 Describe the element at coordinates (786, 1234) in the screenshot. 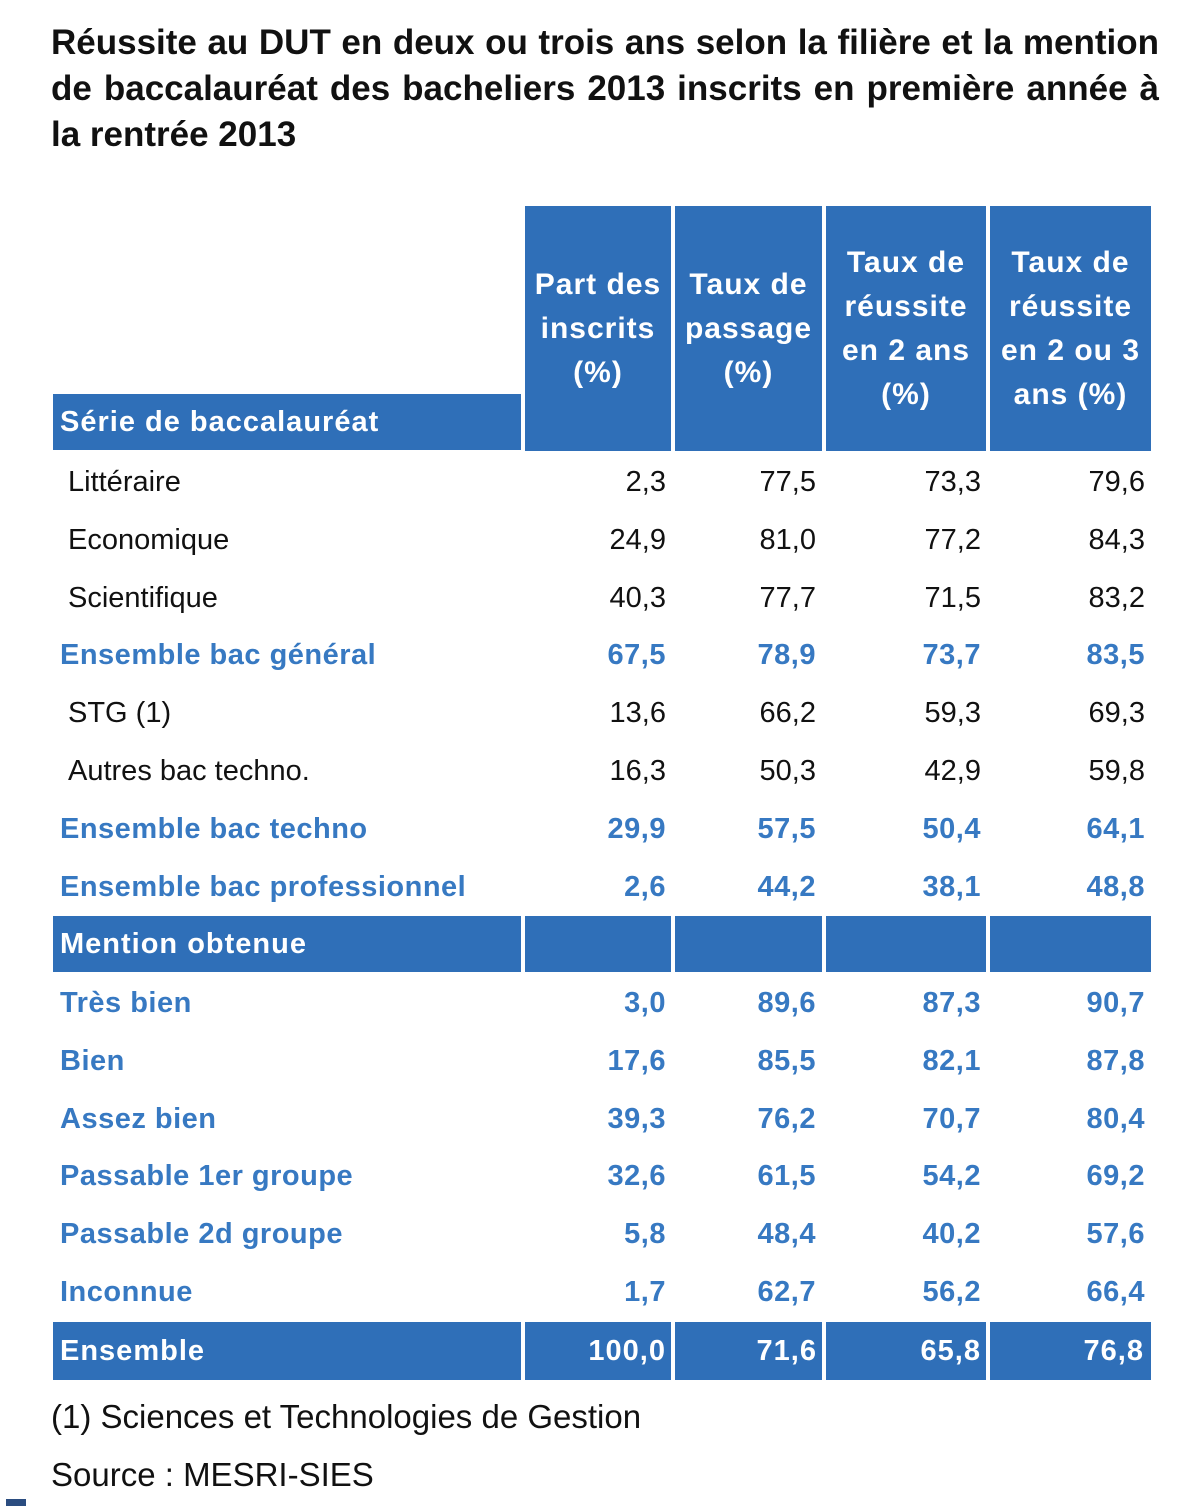

I see `cell-value: 48,4` at that location.